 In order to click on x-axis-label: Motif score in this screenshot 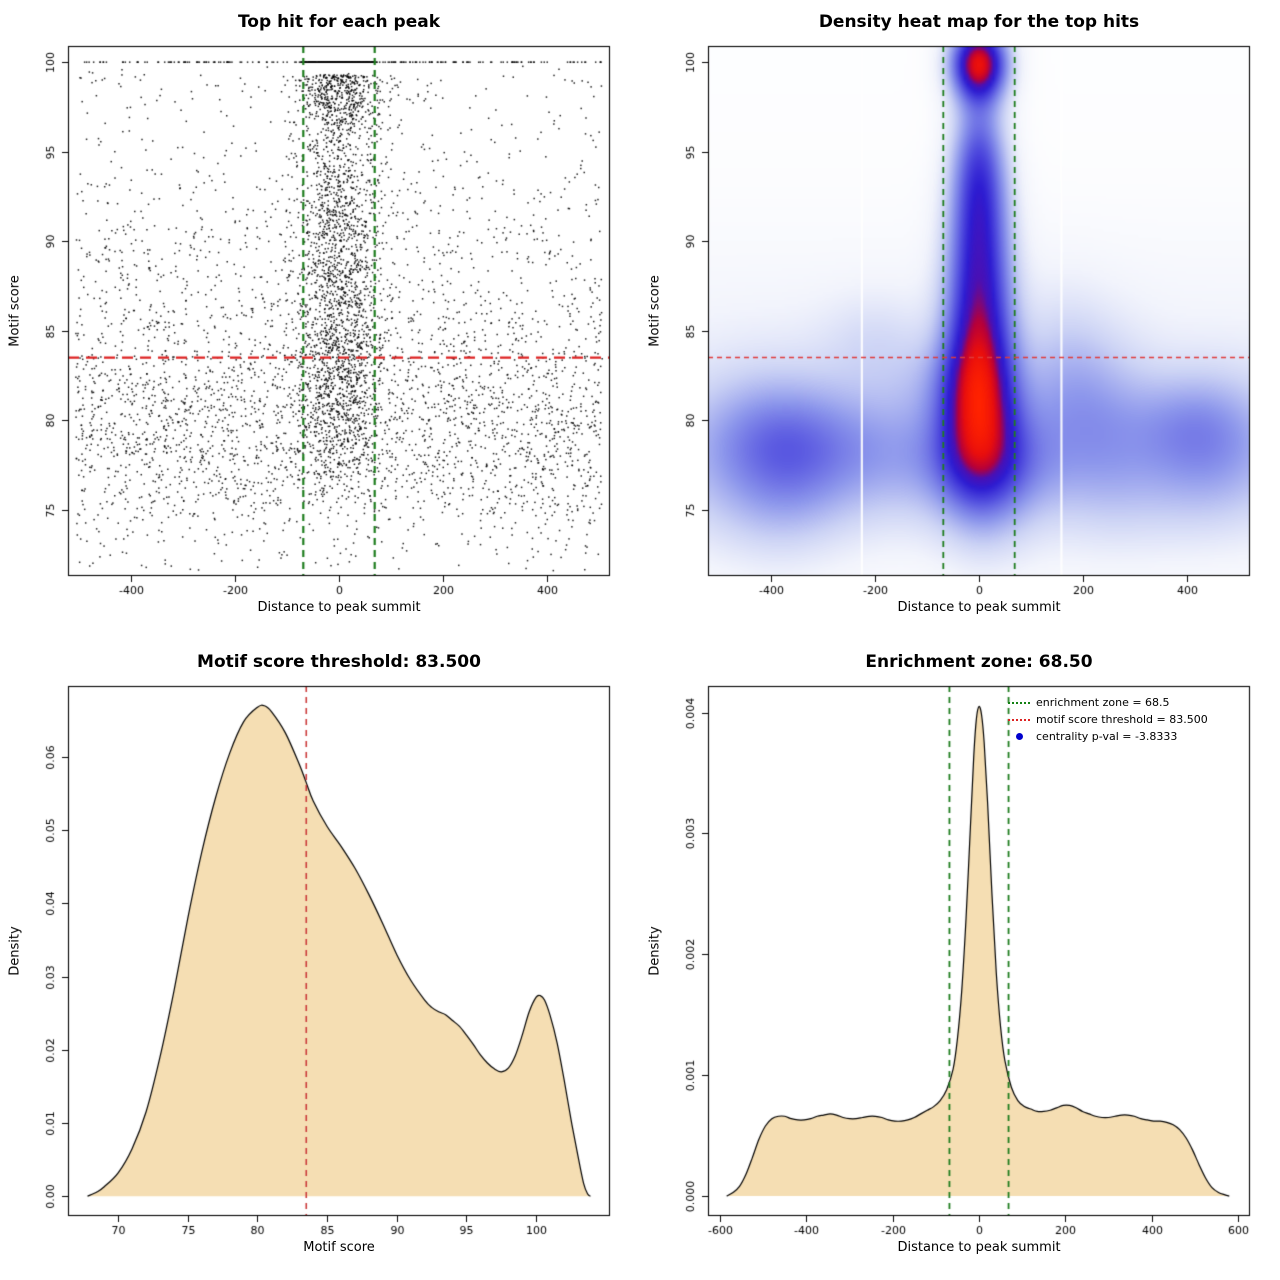, I will do `click(339, 1247)`.